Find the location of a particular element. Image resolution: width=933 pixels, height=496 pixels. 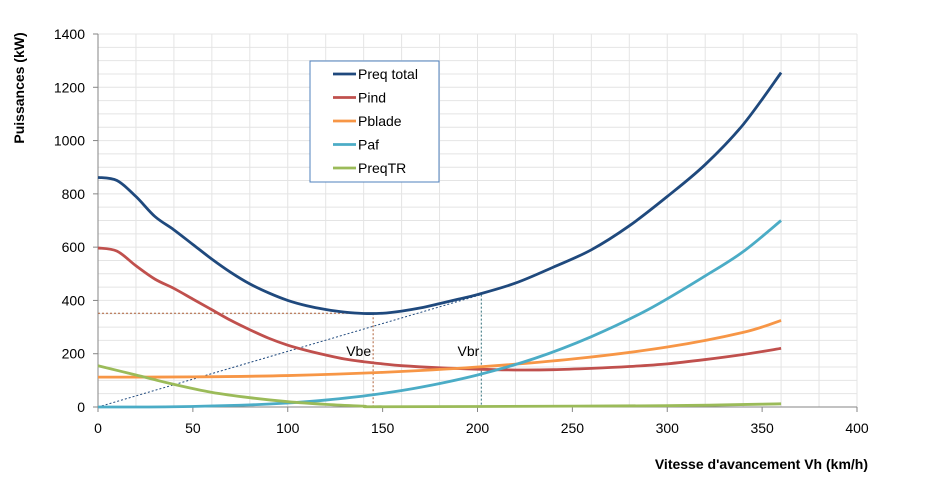

y-tick-label: 1400 is located at coordinates (69, 34).